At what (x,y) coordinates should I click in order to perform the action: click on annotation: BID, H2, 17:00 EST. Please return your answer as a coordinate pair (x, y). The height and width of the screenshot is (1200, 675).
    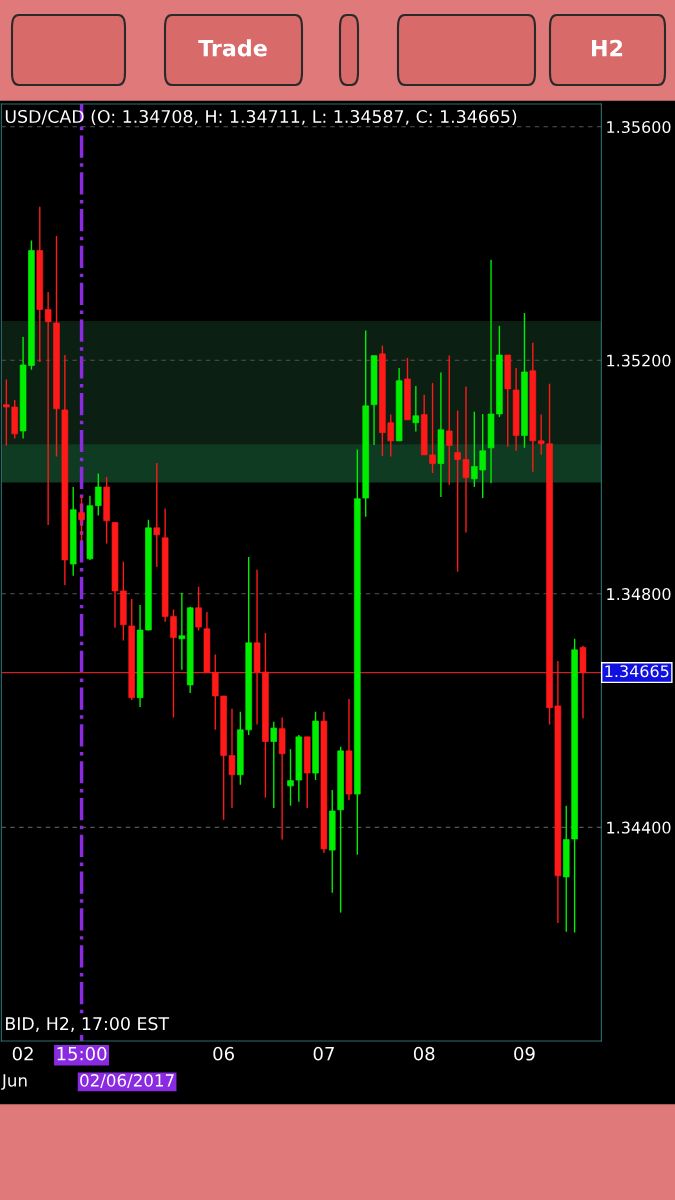
    Looking at the image, I should click on (88, 1024).